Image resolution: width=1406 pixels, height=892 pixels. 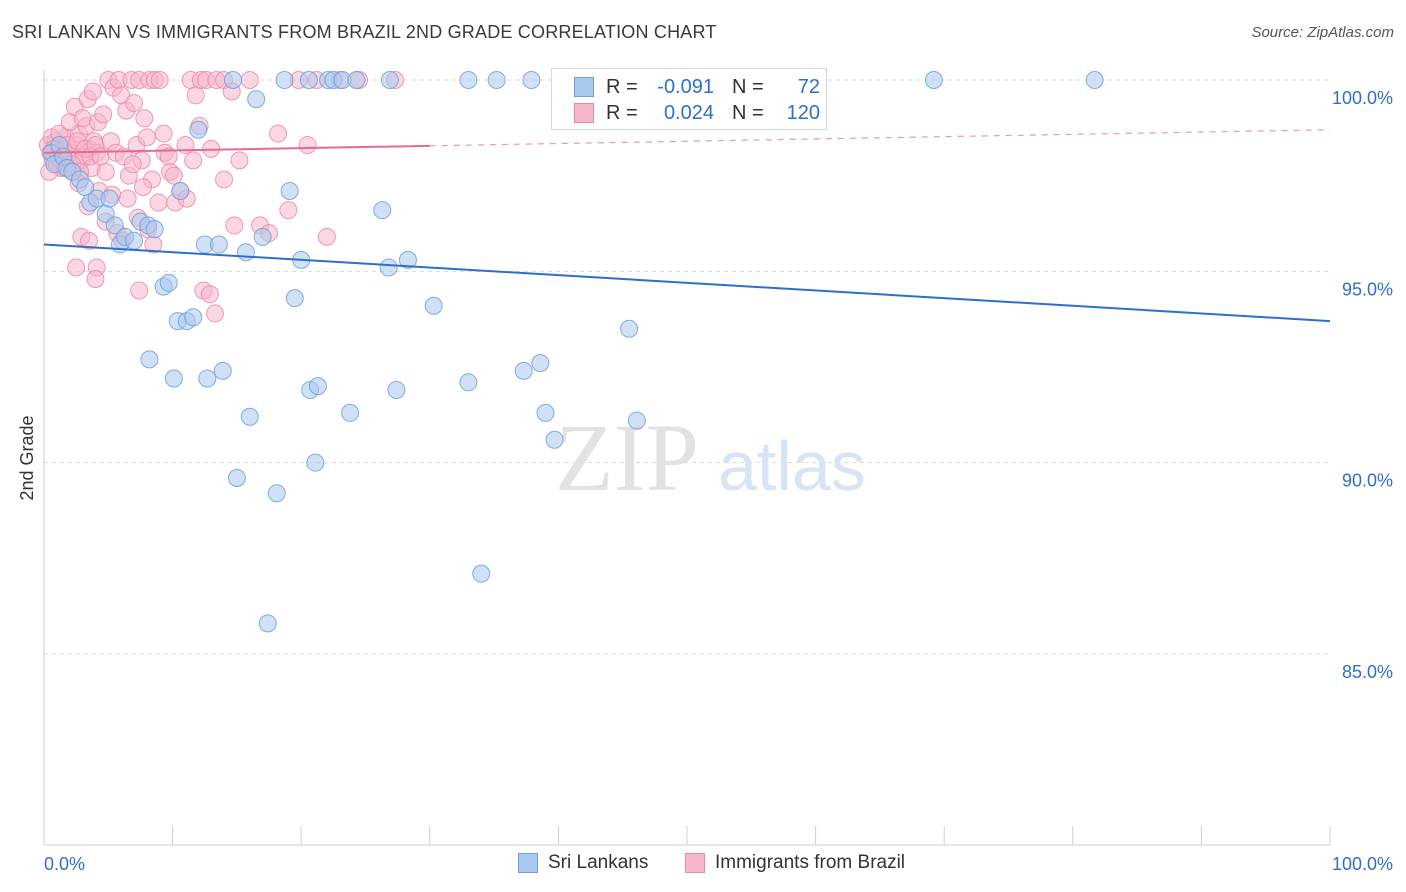 I want to click on legend-n-value: 72, so click(x=808, y=86).